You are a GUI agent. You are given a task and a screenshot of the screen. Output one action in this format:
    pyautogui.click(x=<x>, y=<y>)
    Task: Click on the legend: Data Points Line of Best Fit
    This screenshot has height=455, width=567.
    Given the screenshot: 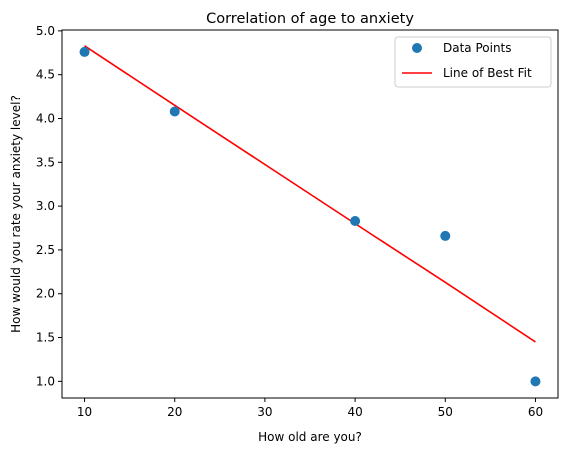 What is the action you would take?
    pyautogui.click(x=473, y=62)
    